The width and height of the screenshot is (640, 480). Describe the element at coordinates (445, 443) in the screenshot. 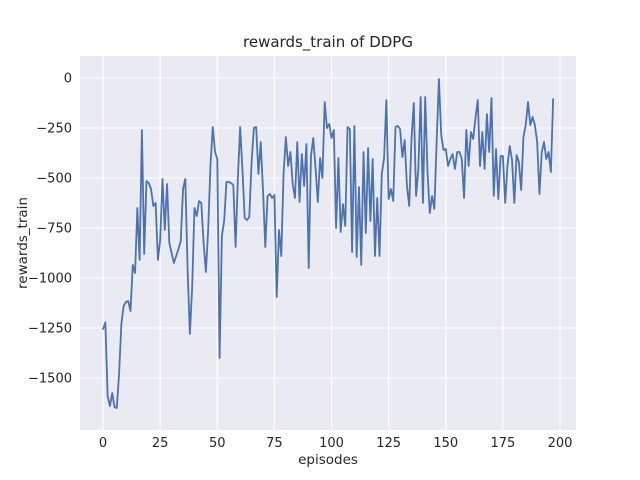

I see `x-tick-label: 150` at that location.